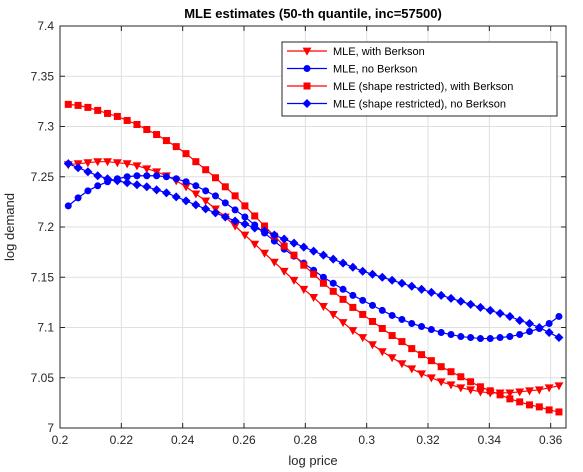 This screenshot has width=583, height=472. What do you see at coordinates (45, 328) in the screenshot?
I see `y-tick-label: 7.1` at bounding box center [45, 328].